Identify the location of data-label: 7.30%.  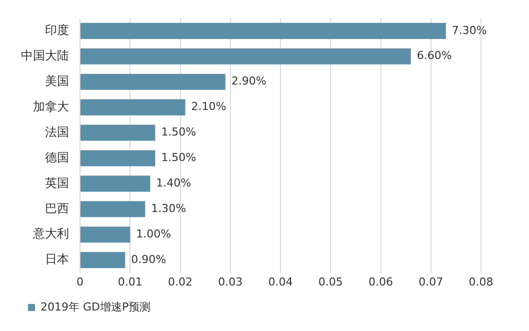
(469, 30).